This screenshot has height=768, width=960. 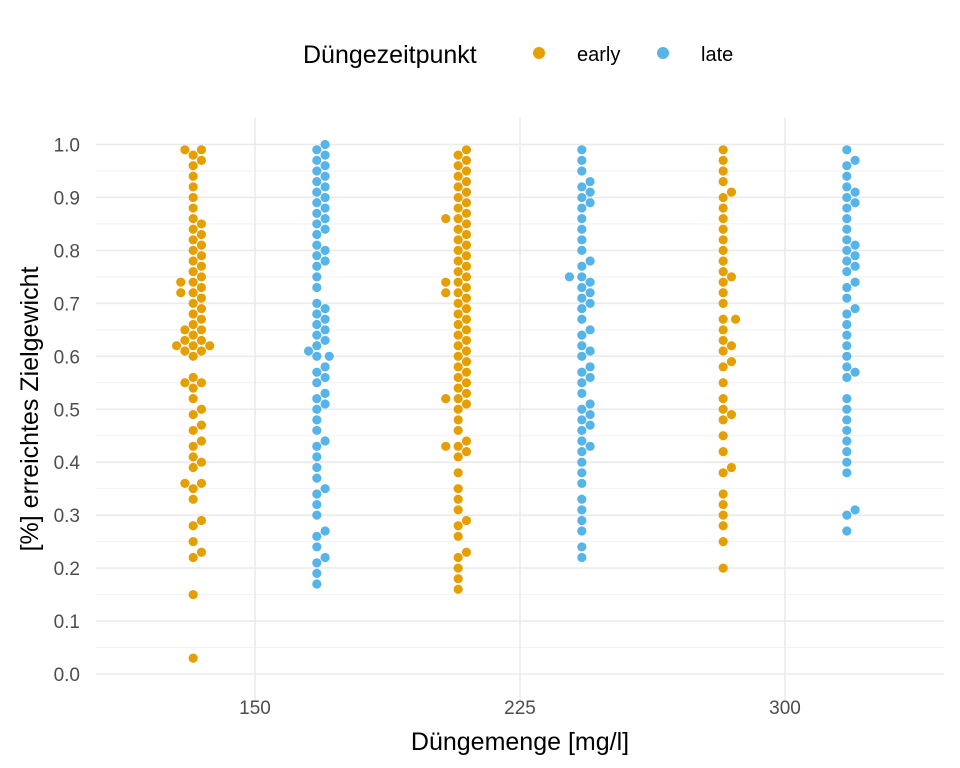 What do you see at coordinates (67, 410) in the screenshot?
I see `y-tick-label: 0.5` at bounding box center [67, 410].